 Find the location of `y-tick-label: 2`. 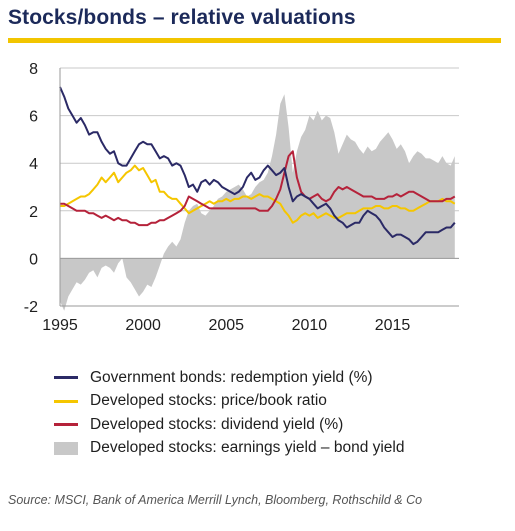

y-tick-label: 2 is located at coordinates (33, 212).